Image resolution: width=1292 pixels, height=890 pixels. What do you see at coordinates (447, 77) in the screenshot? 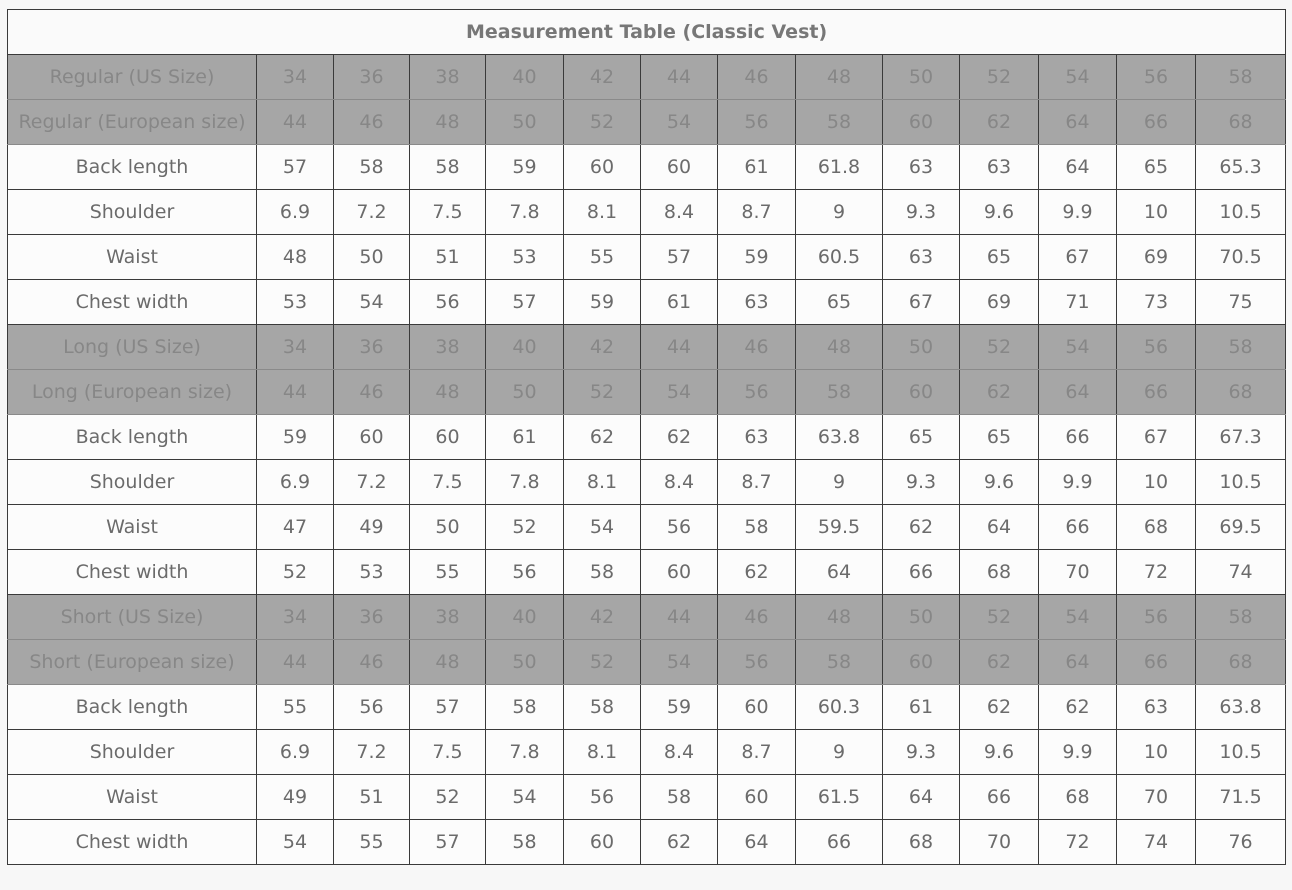
I see `table-cell: 38` at bounding box center [447, 77].